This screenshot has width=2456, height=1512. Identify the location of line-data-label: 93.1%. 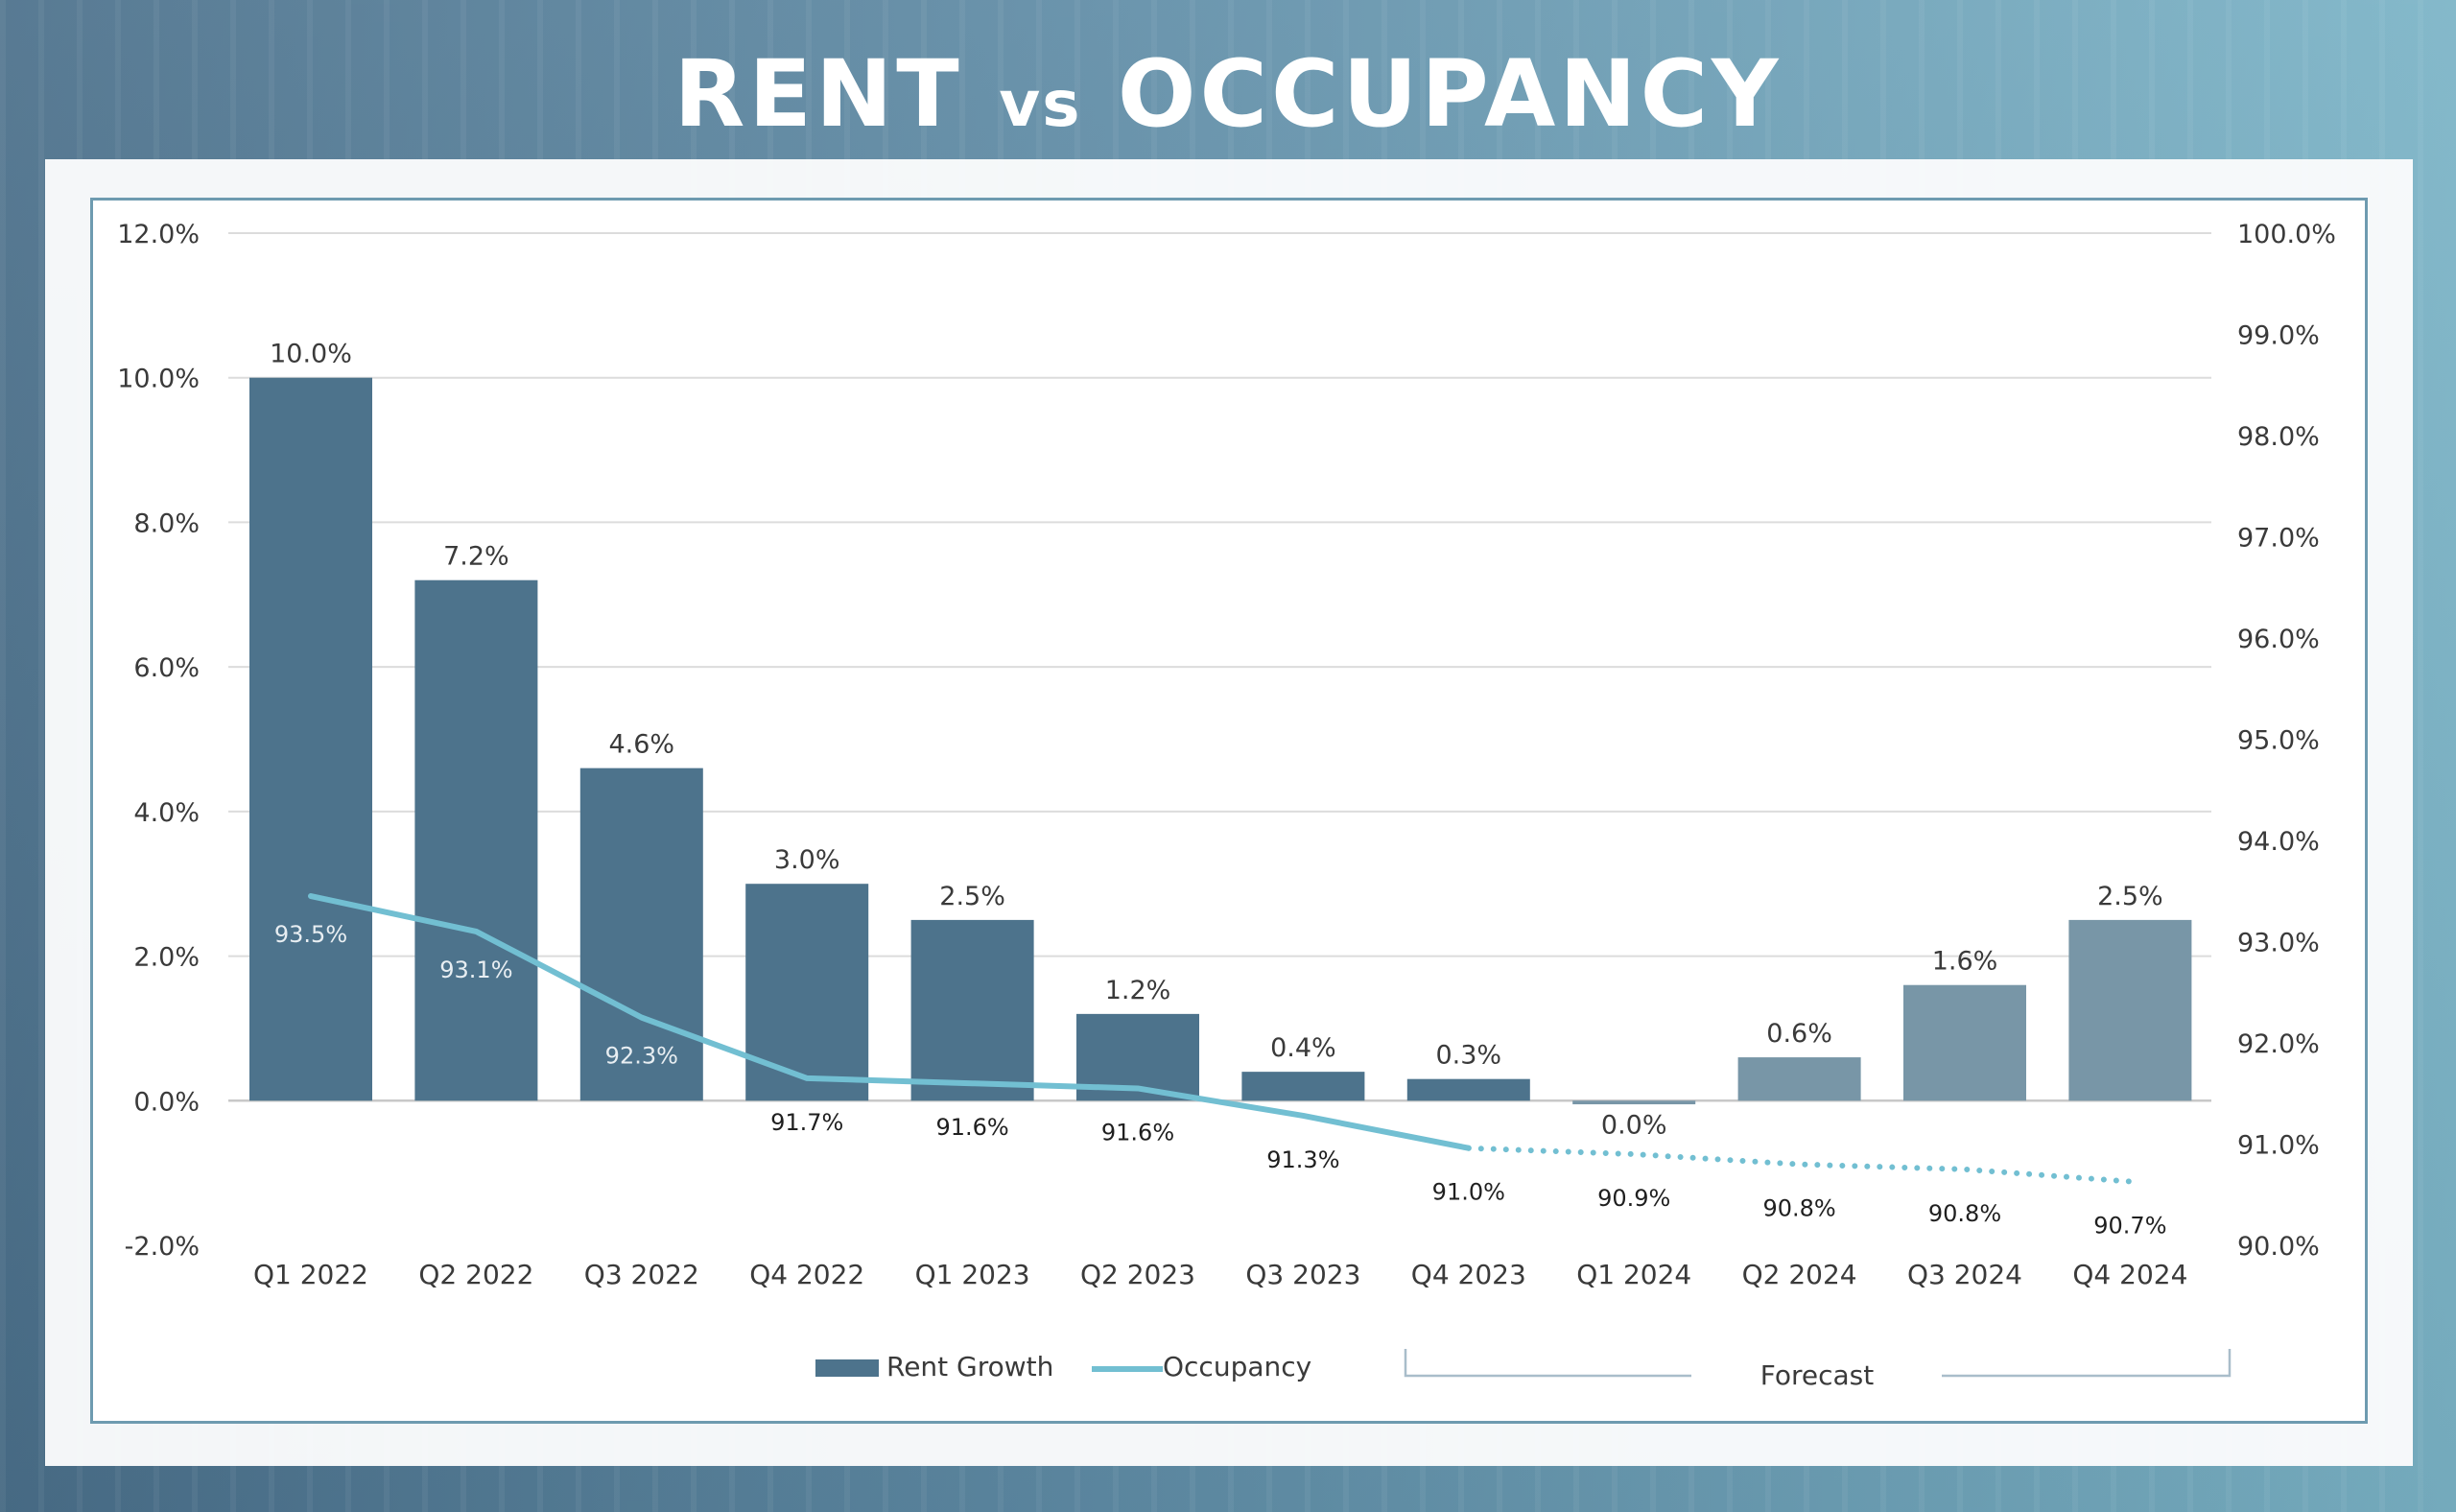
(475, 970).